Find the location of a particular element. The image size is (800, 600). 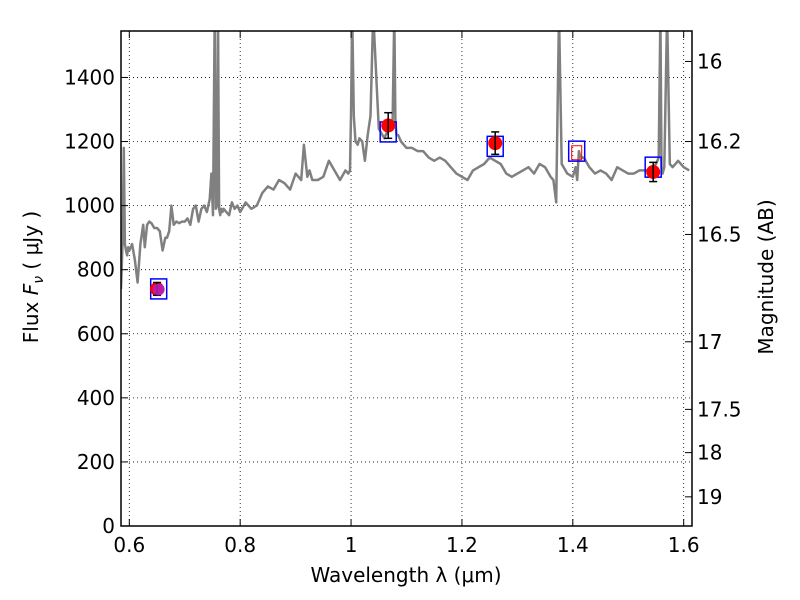

right-tick-label: 18 is located at coordinates (709, 453).